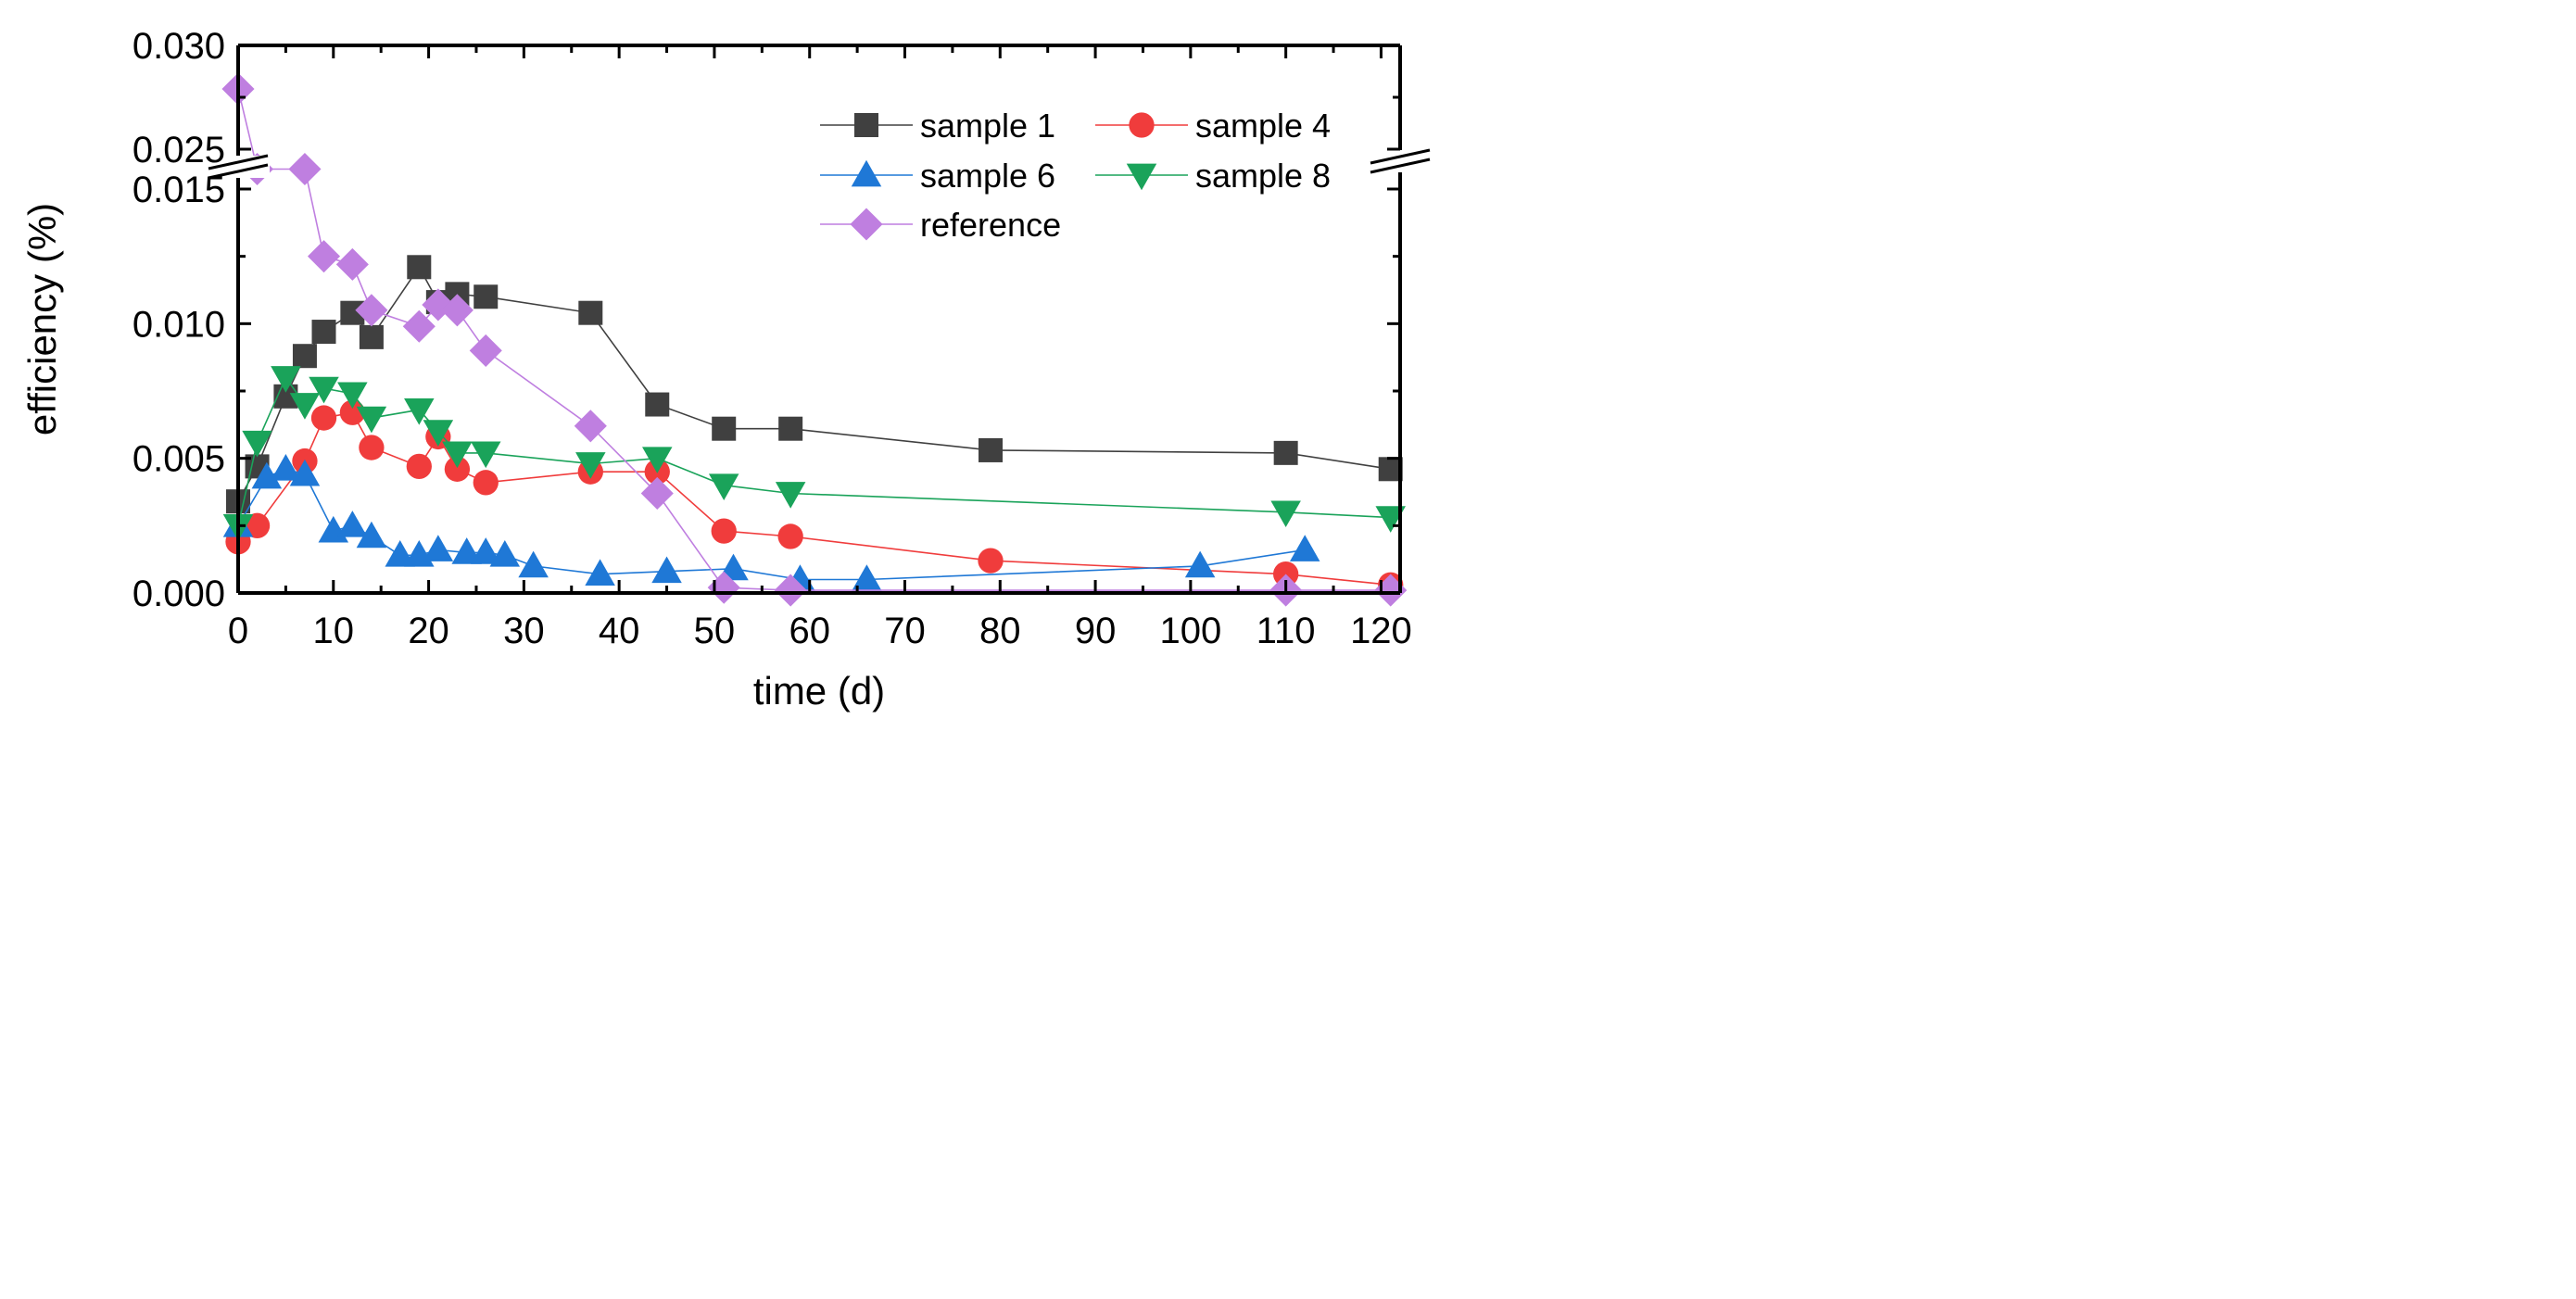 This screenshot has height=1299, width=2576. Describe the element at coordinates (42, 319) in the screenshot. I see `y-axis-title: efficiency (%)` at that location.